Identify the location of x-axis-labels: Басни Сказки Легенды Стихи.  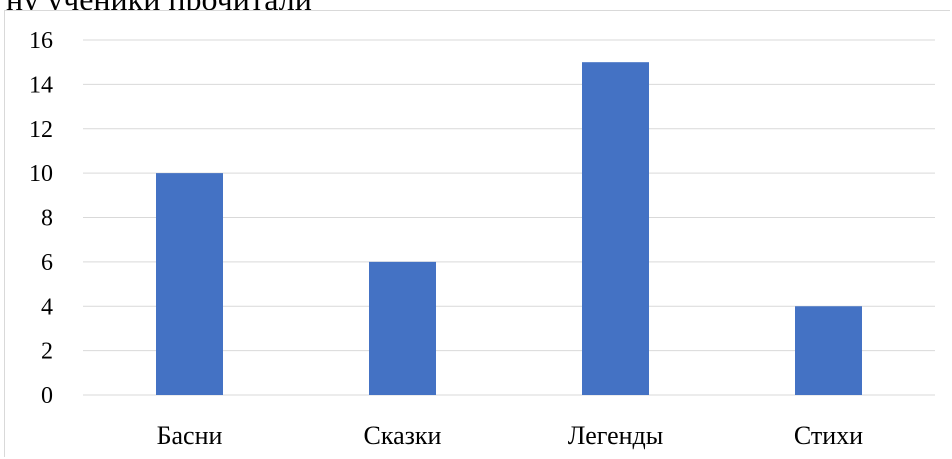
(510, 435).